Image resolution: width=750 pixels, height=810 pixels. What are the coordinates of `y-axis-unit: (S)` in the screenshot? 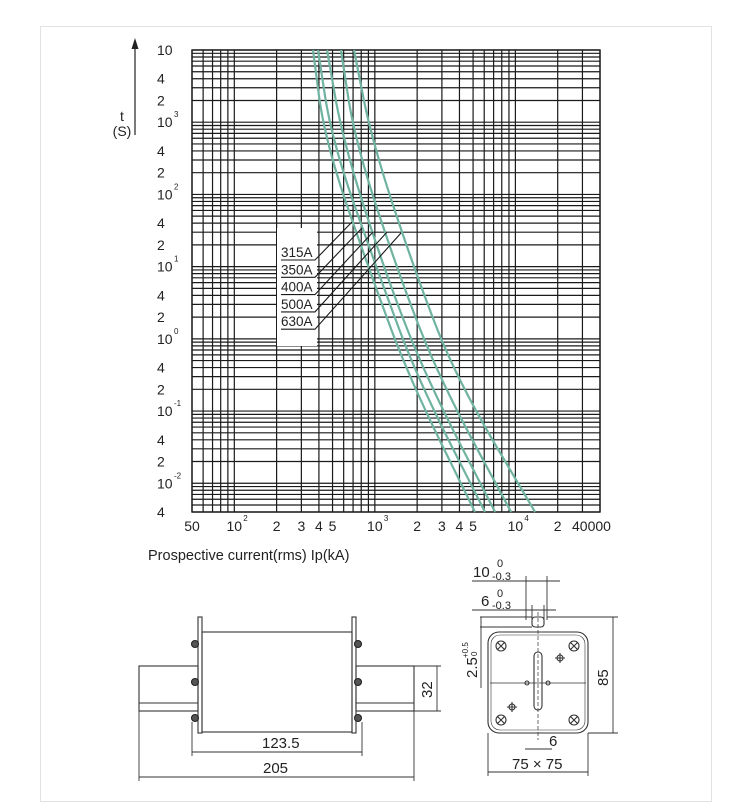 It's located at (122, 131).